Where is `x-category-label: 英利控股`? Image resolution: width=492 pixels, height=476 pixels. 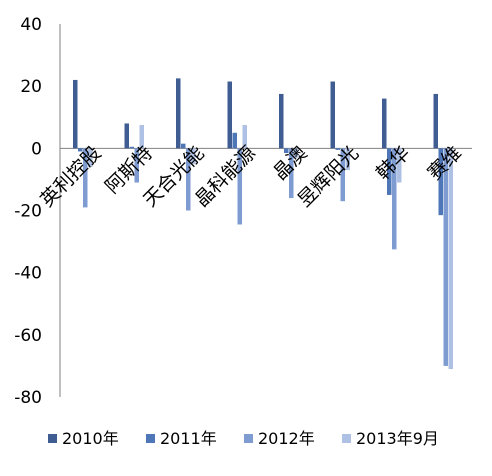
x-category-label: 英利控股 is located at coordinates (70, 176).